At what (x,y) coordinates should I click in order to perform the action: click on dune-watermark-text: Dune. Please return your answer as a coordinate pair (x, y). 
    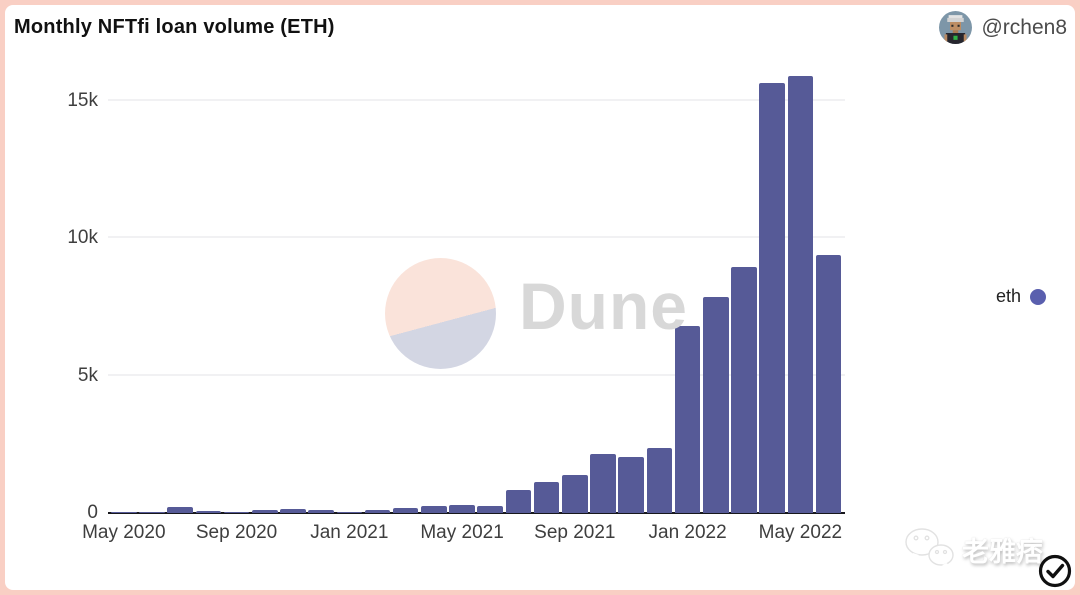
    Looking at the image, I should click on (603, 306).